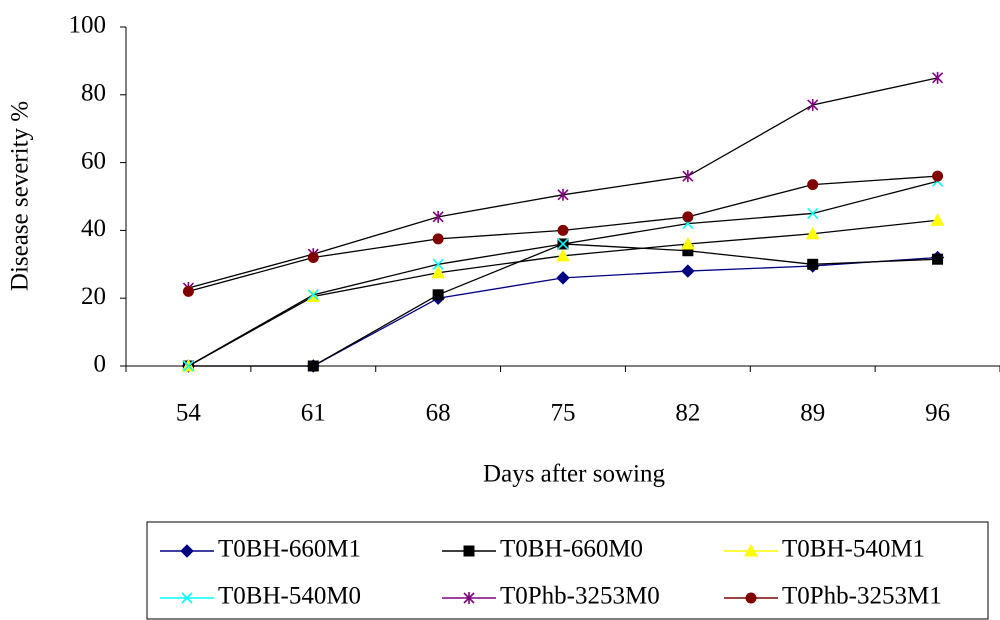 This screenshot has height=620, width=1000. Describe the element at coordinates (687, 413) in the screenshot. I see `x-tick-label: 82` at that location.